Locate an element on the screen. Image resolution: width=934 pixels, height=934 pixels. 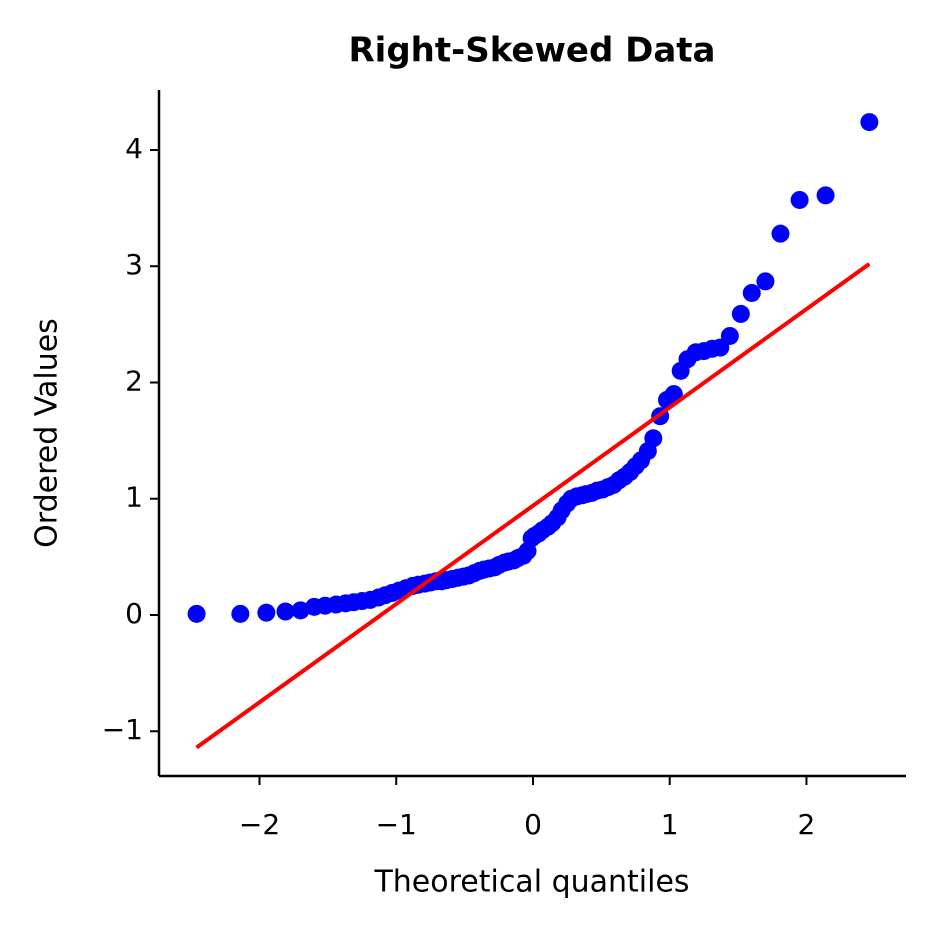
x-axis-label: Theoretical quantiles is located at coordinates (531, 882).